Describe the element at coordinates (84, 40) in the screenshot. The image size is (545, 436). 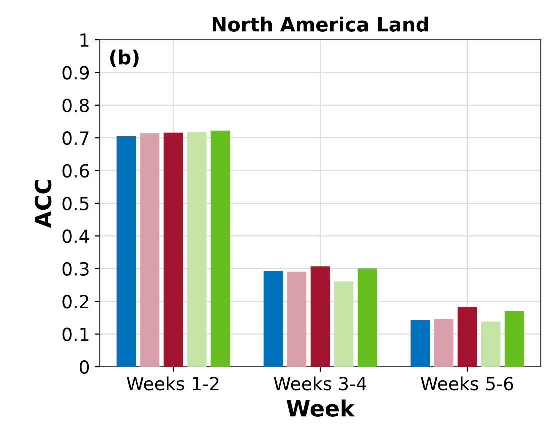
I see `y-tick-label: 1` at that location.